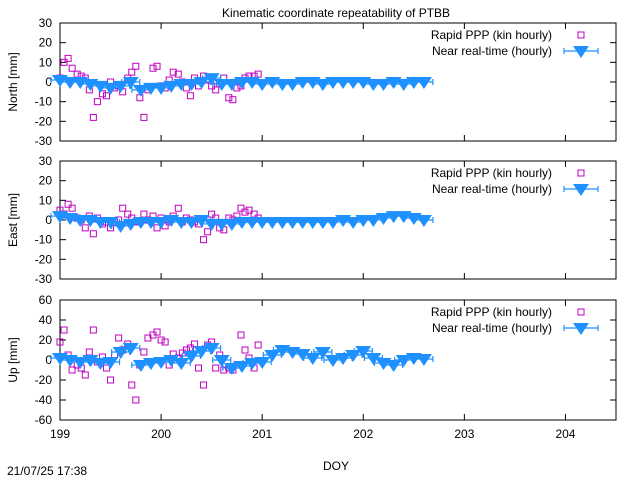 This screenshot has height=480, width=640. I want to click on y-tick-label: 30, so click(46, 161).